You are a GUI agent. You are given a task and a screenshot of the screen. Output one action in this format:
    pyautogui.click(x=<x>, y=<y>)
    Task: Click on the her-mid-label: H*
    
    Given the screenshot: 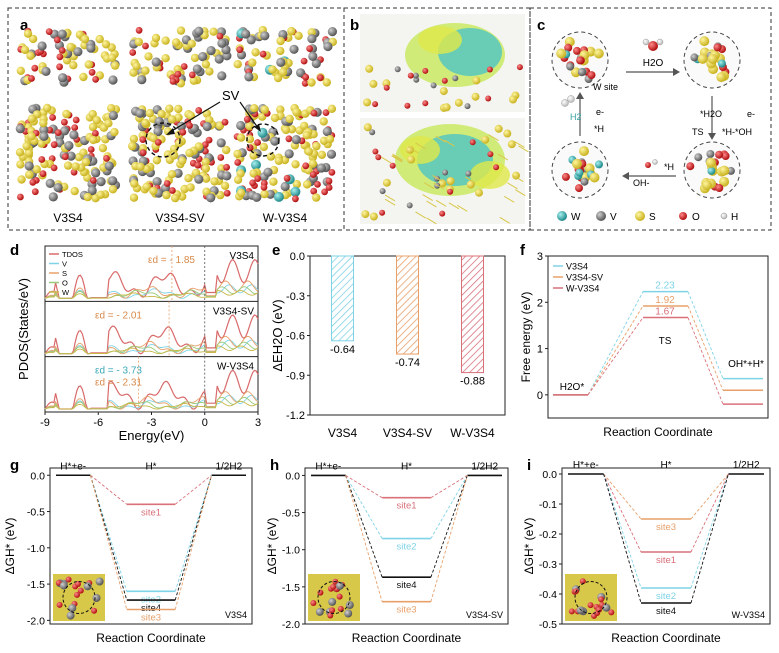 What is the action you would take?
    pyautogui.click(x=150, y=466)
    